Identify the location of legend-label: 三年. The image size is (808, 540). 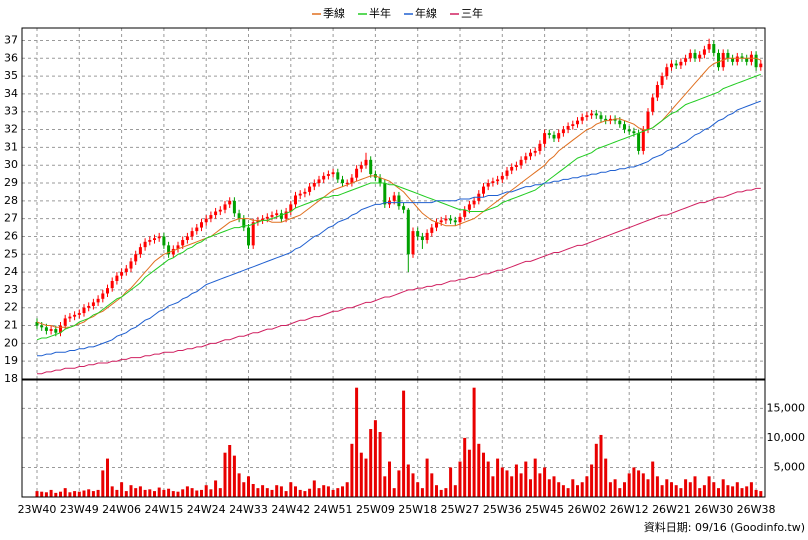
(472, 13).